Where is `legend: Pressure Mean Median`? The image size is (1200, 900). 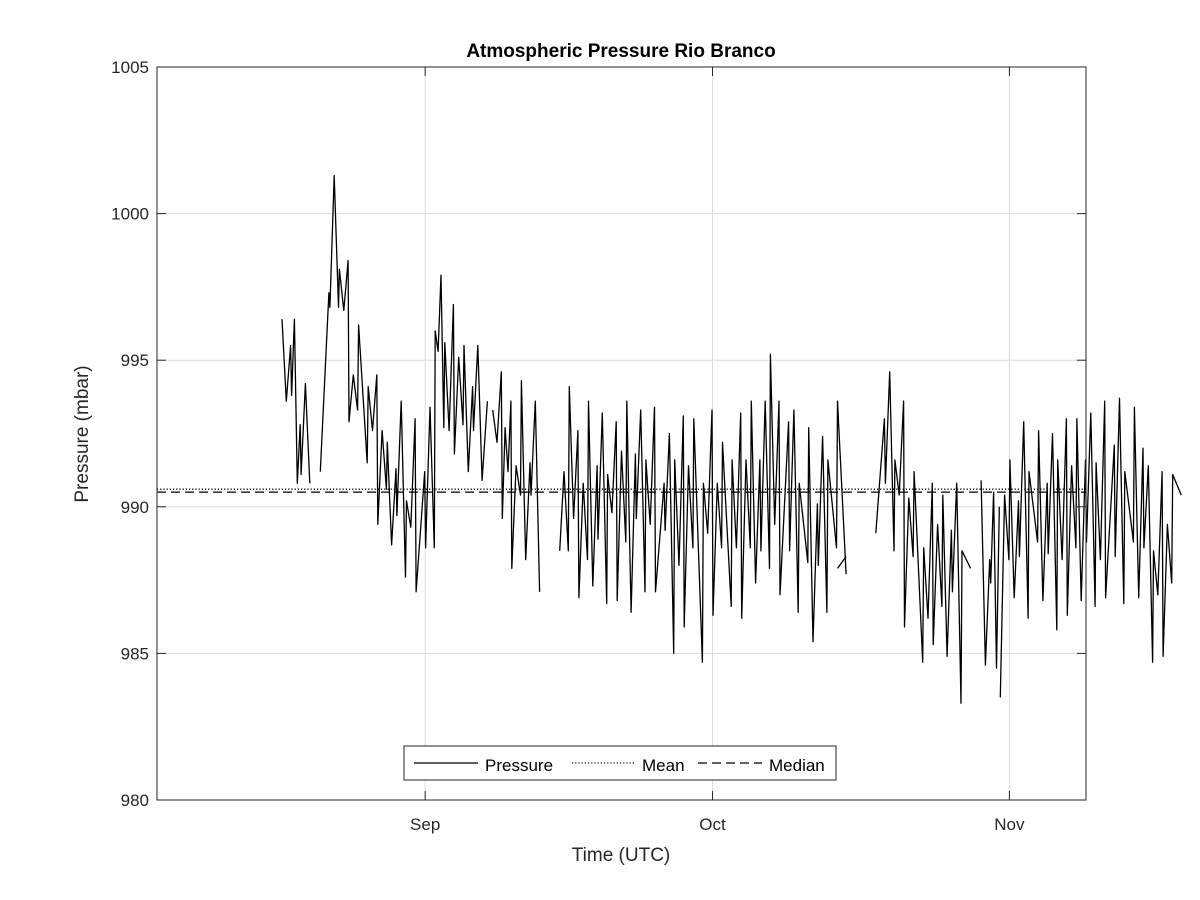
legend: Pressure Mean Median is located at coordinates (620, 763).